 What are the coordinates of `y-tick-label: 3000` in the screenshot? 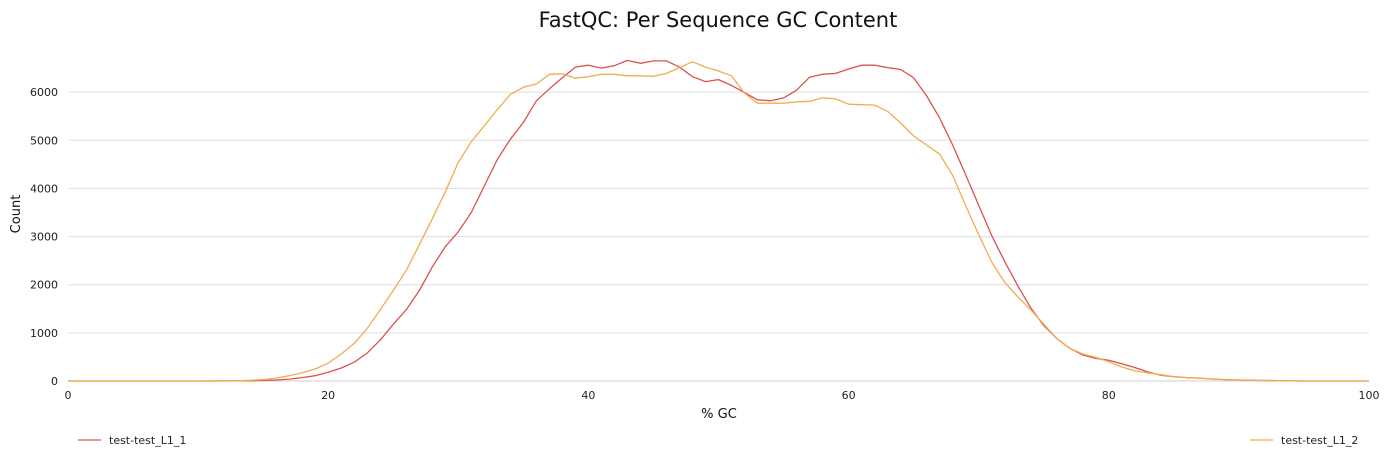 It's located at (44, 237).